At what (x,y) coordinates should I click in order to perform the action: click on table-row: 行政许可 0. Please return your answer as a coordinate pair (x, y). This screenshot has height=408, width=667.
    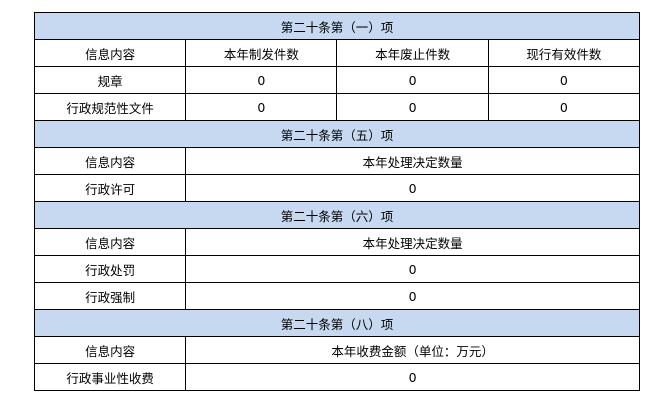
    Looking at the image, I should click on (336, 188).